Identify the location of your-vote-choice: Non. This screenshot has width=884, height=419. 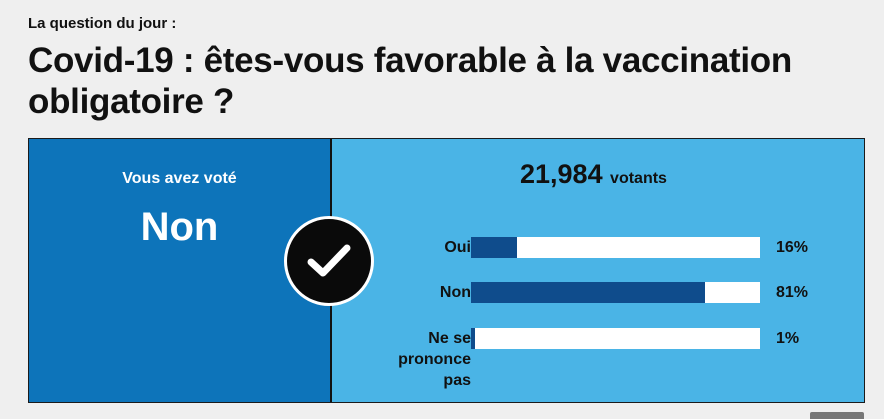
(179, 227).